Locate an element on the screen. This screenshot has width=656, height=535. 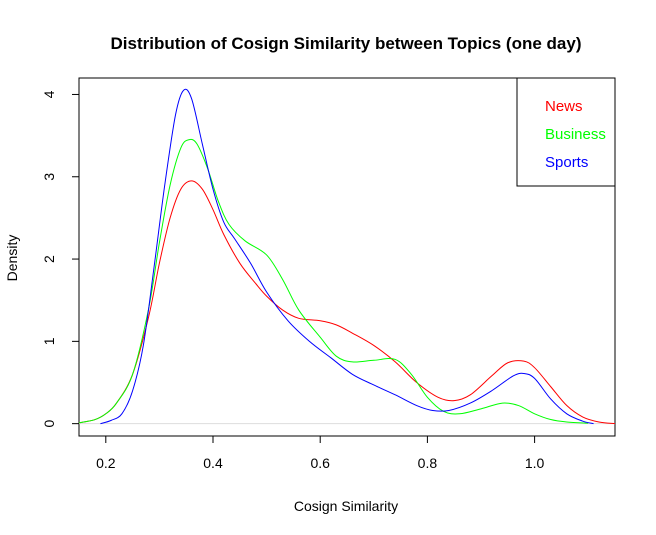
x-tick-label: 1.0 is located at coordinates (535, 463).